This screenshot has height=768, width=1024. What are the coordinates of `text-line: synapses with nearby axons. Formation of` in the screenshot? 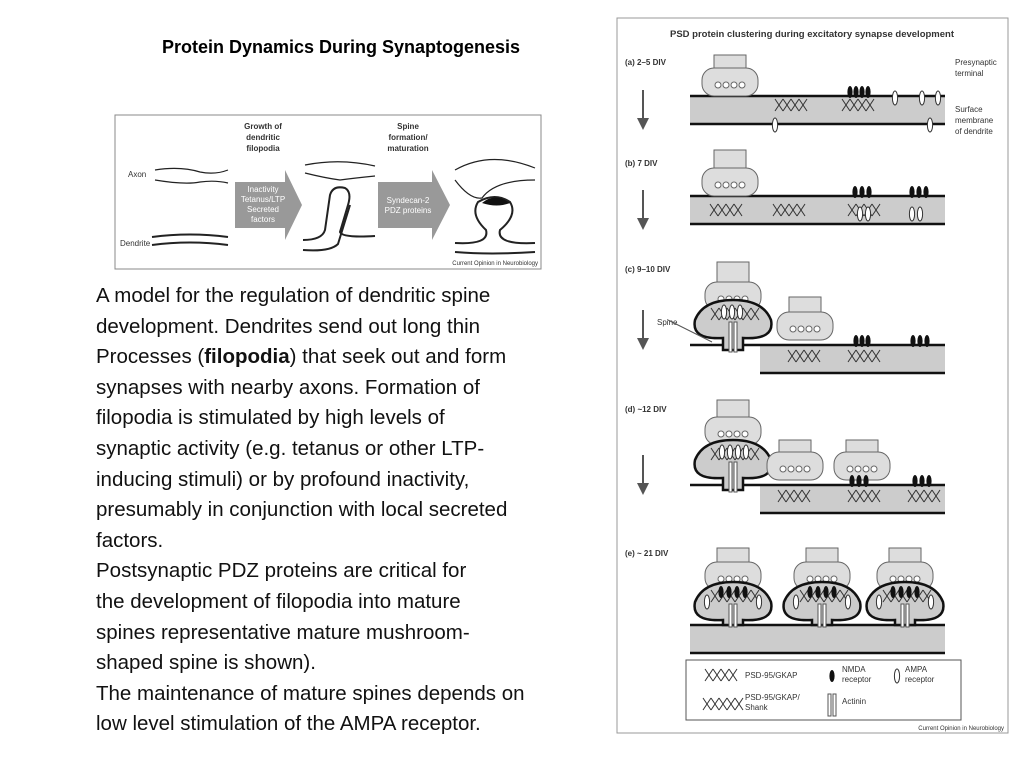 It's located at (310, 388).